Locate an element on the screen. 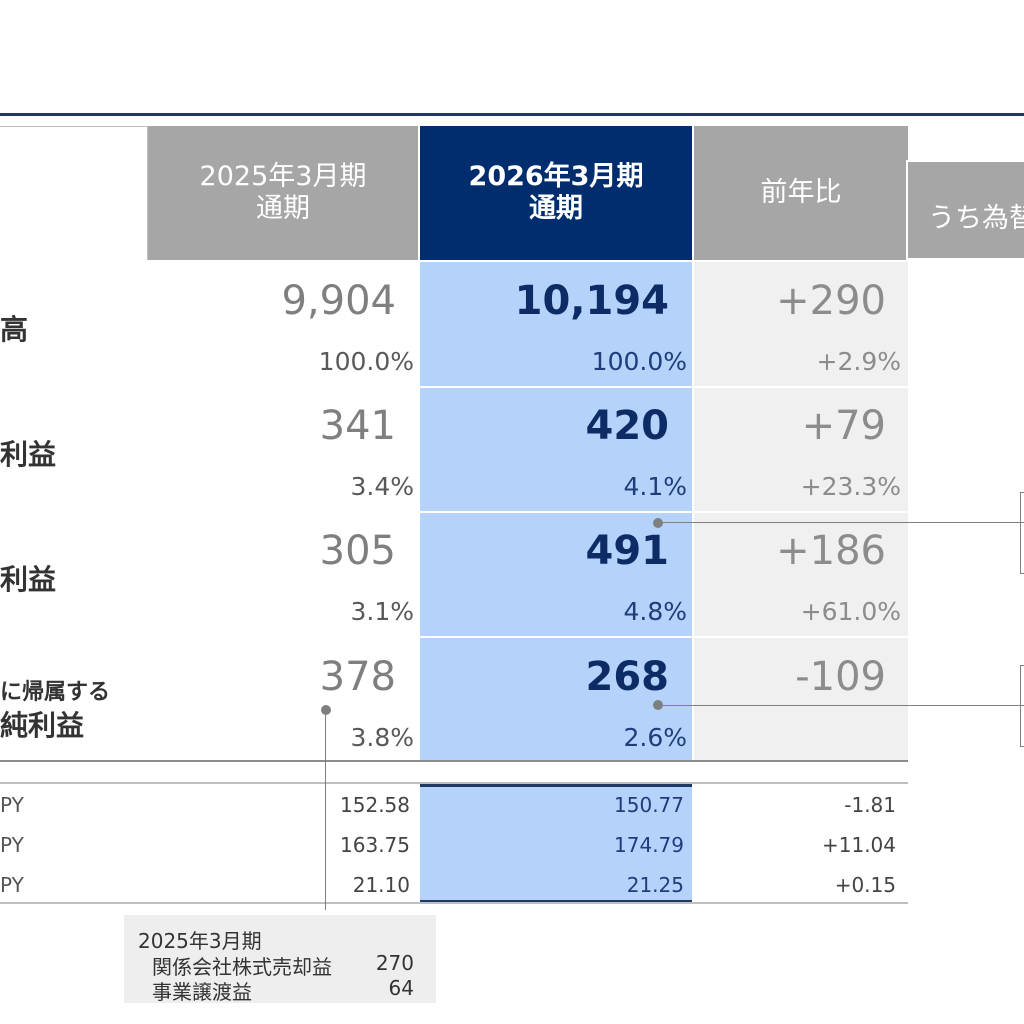 The image size is (1024, 1024). fx-label-cny: PY is located at coordinates (12, 885).